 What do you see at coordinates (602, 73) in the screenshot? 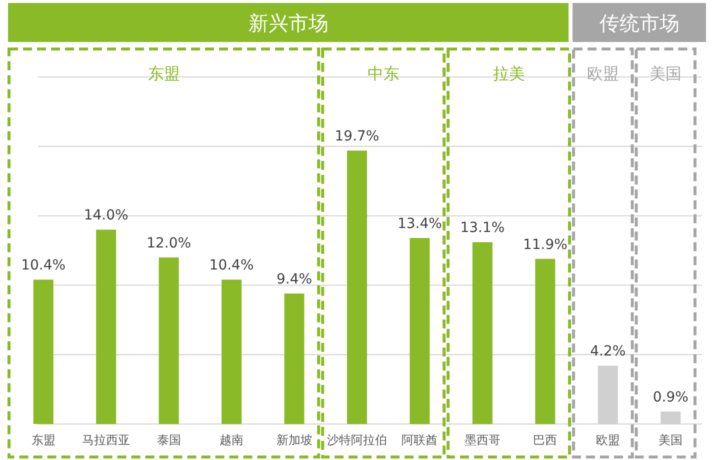
I see `annotation: 欧盟` at bounding box center [602, 73].